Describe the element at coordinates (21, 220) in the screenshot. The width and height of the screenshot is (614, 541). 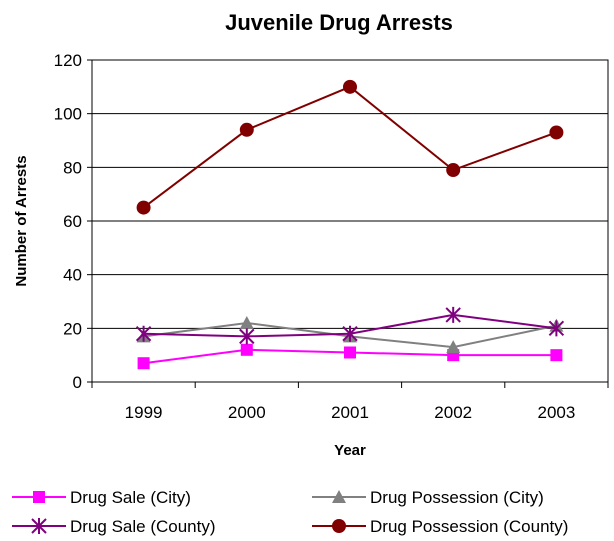
I see `y-axis-label: Number of Arrests` at that location.